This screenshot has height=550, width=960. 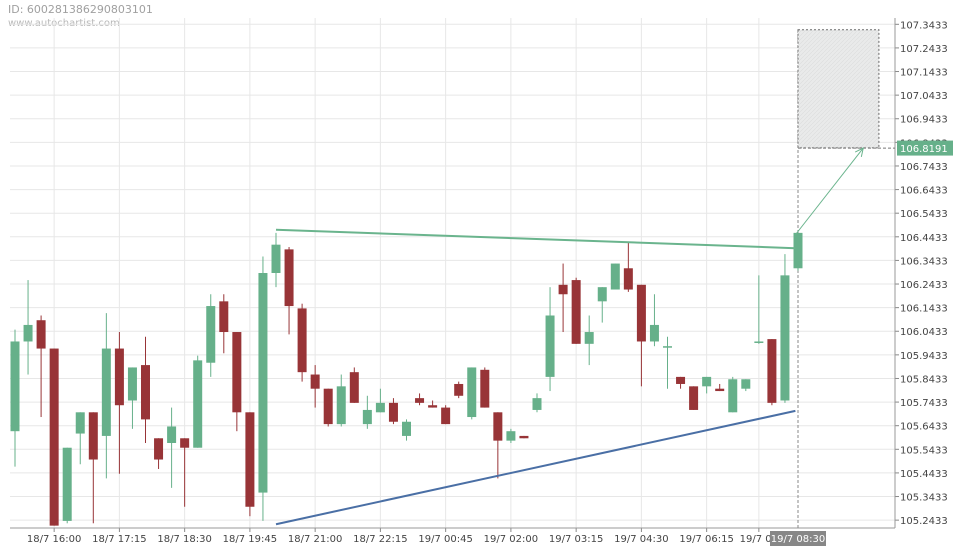 I want to click on chart-id-label: ID: 600281386290803101, so click(x=80, y=9).